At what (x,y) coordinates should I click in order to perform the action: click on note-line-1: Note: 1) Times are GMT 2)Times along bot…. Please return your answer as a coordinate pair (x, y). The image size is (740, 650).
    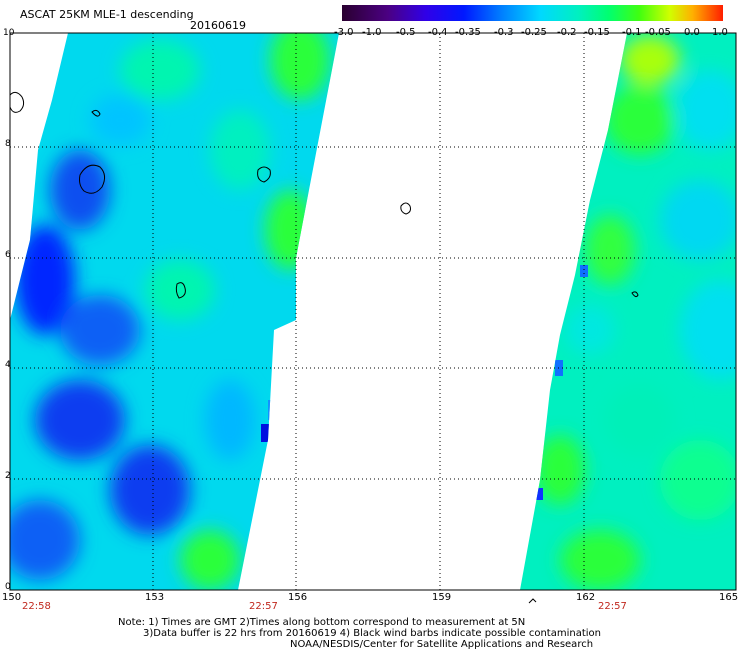
    Looking at the image, I should click on (322, 622).